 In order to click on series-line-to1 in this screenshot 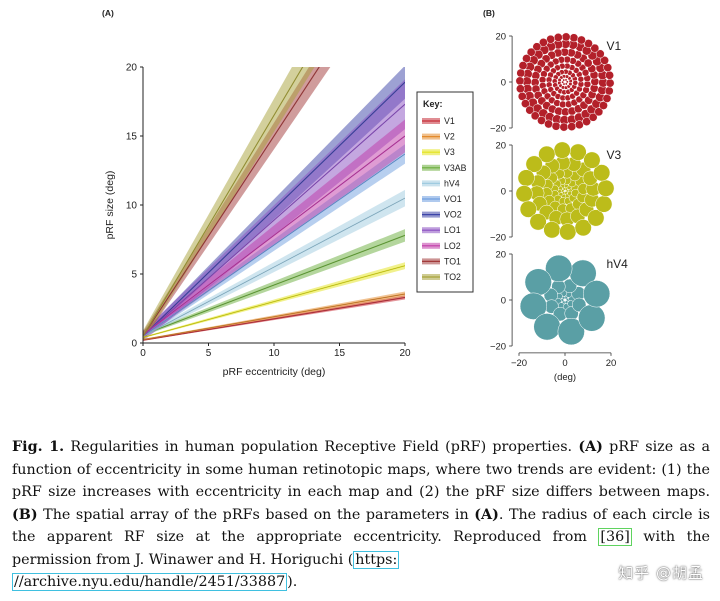, I will do `click(231, 202)`.